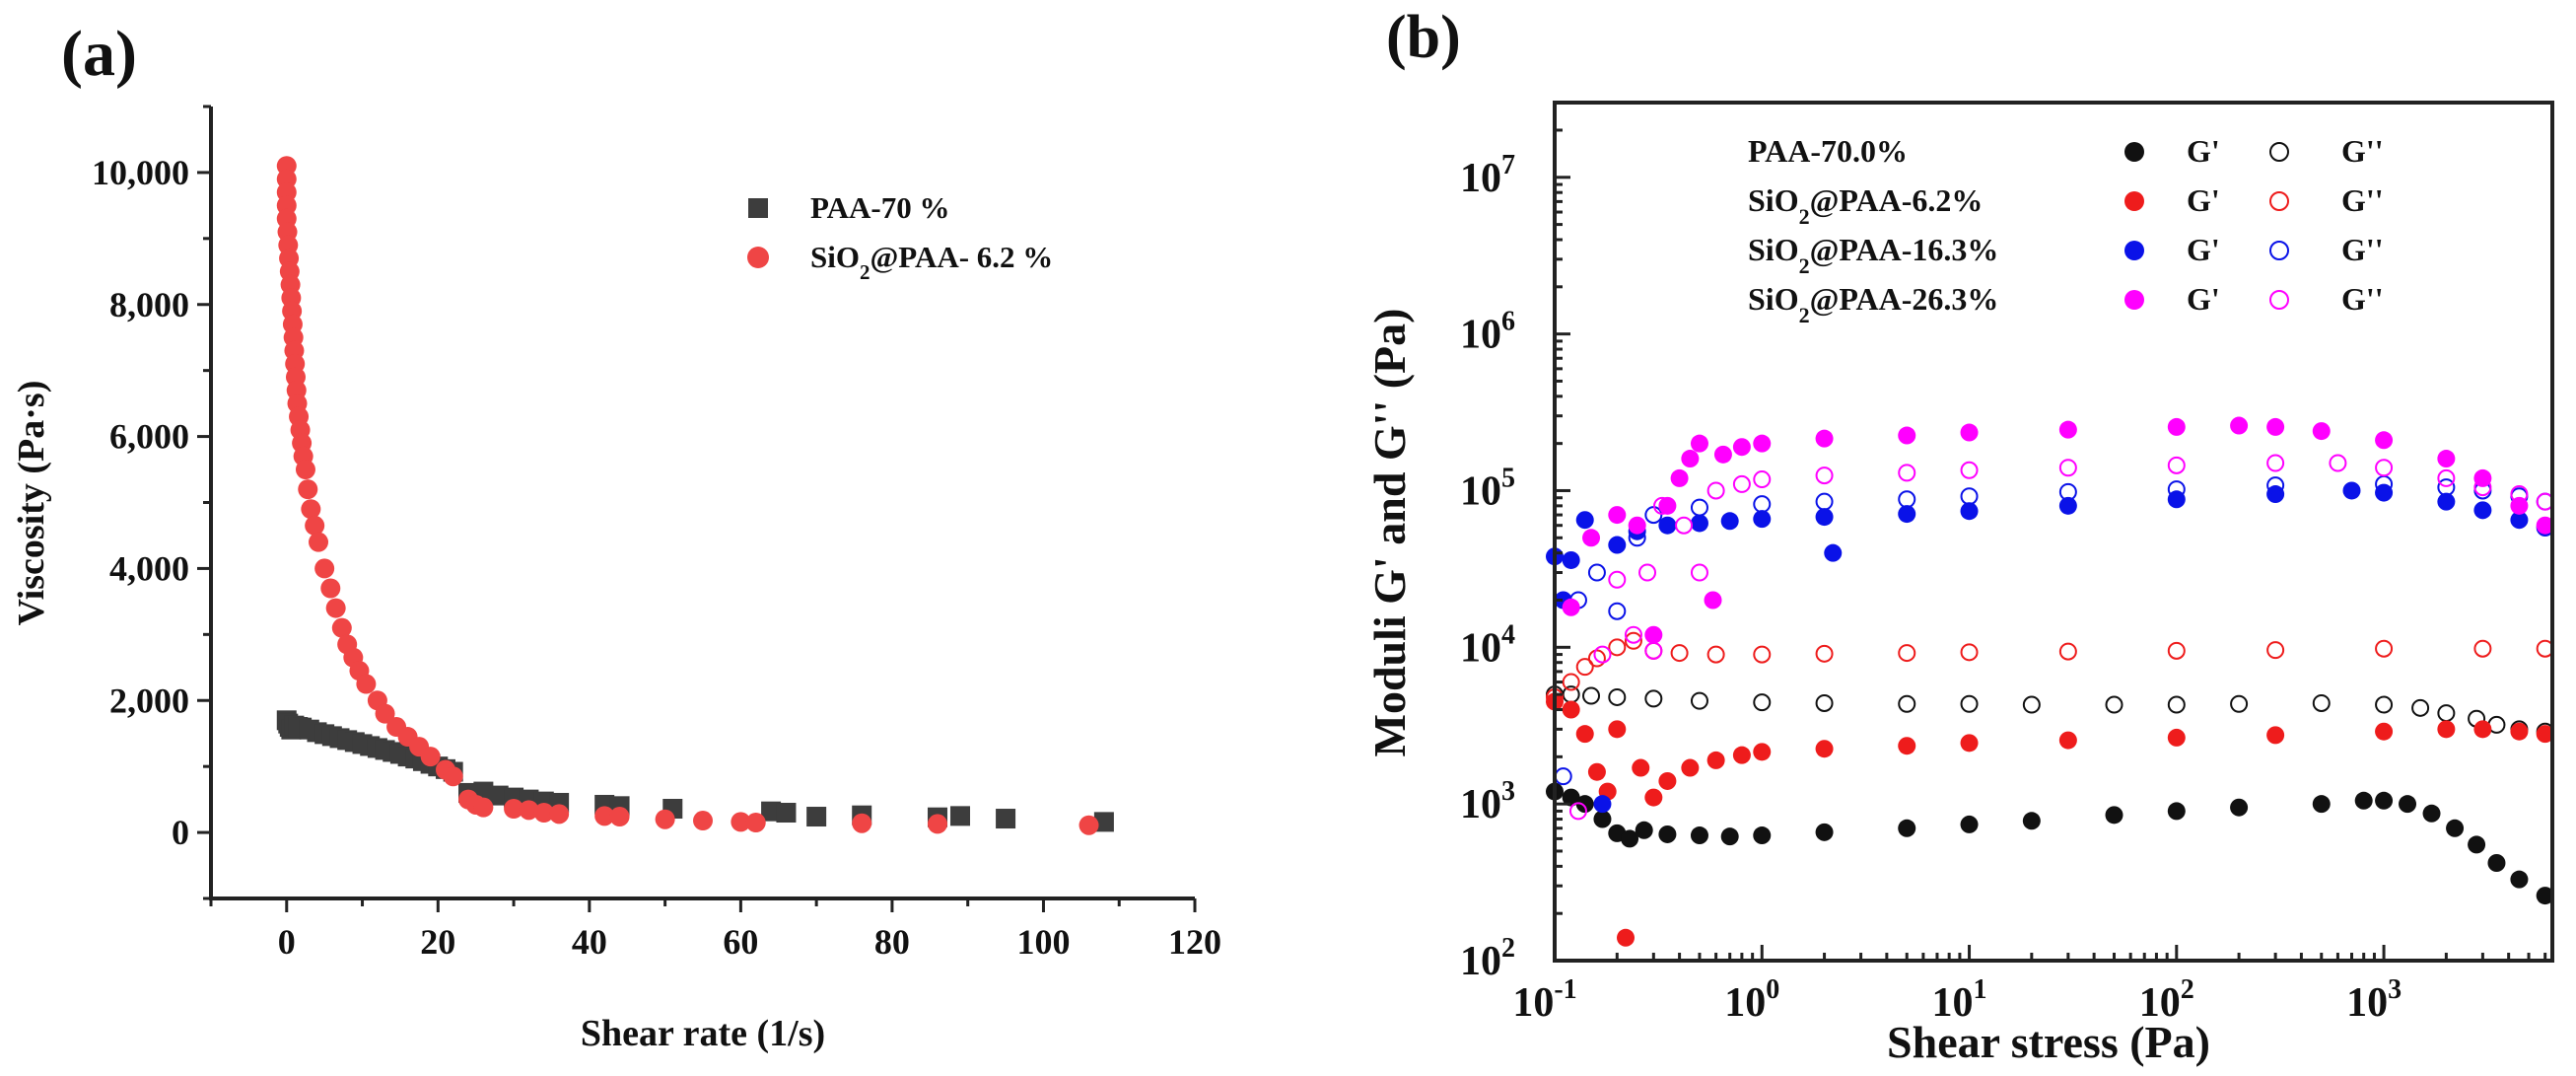  I want to click on x-tick-label: 10², so click(2167, 1000).